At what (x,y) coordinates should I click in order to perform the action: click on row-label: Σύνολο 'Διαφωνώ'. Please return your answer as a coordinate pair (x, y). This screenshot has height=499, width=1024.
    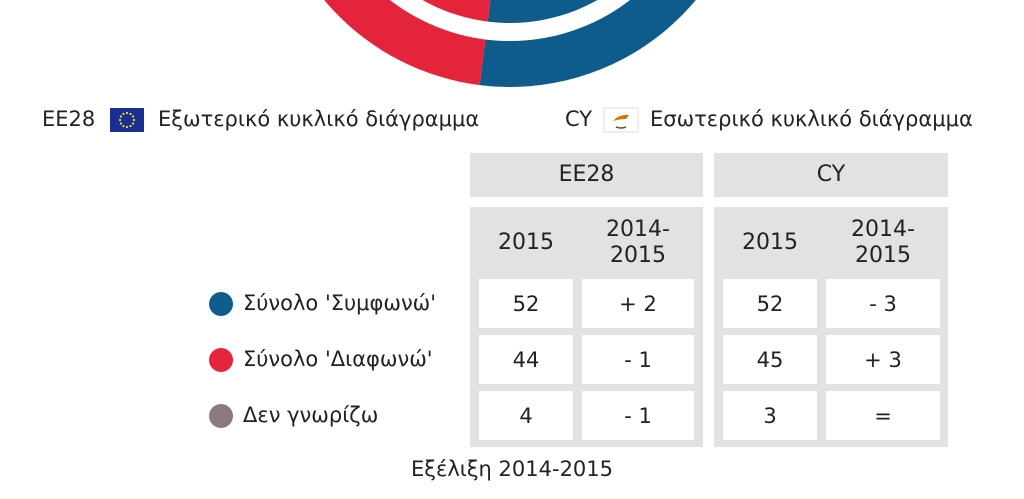
    Looking at the image, I should click on (338, 359).